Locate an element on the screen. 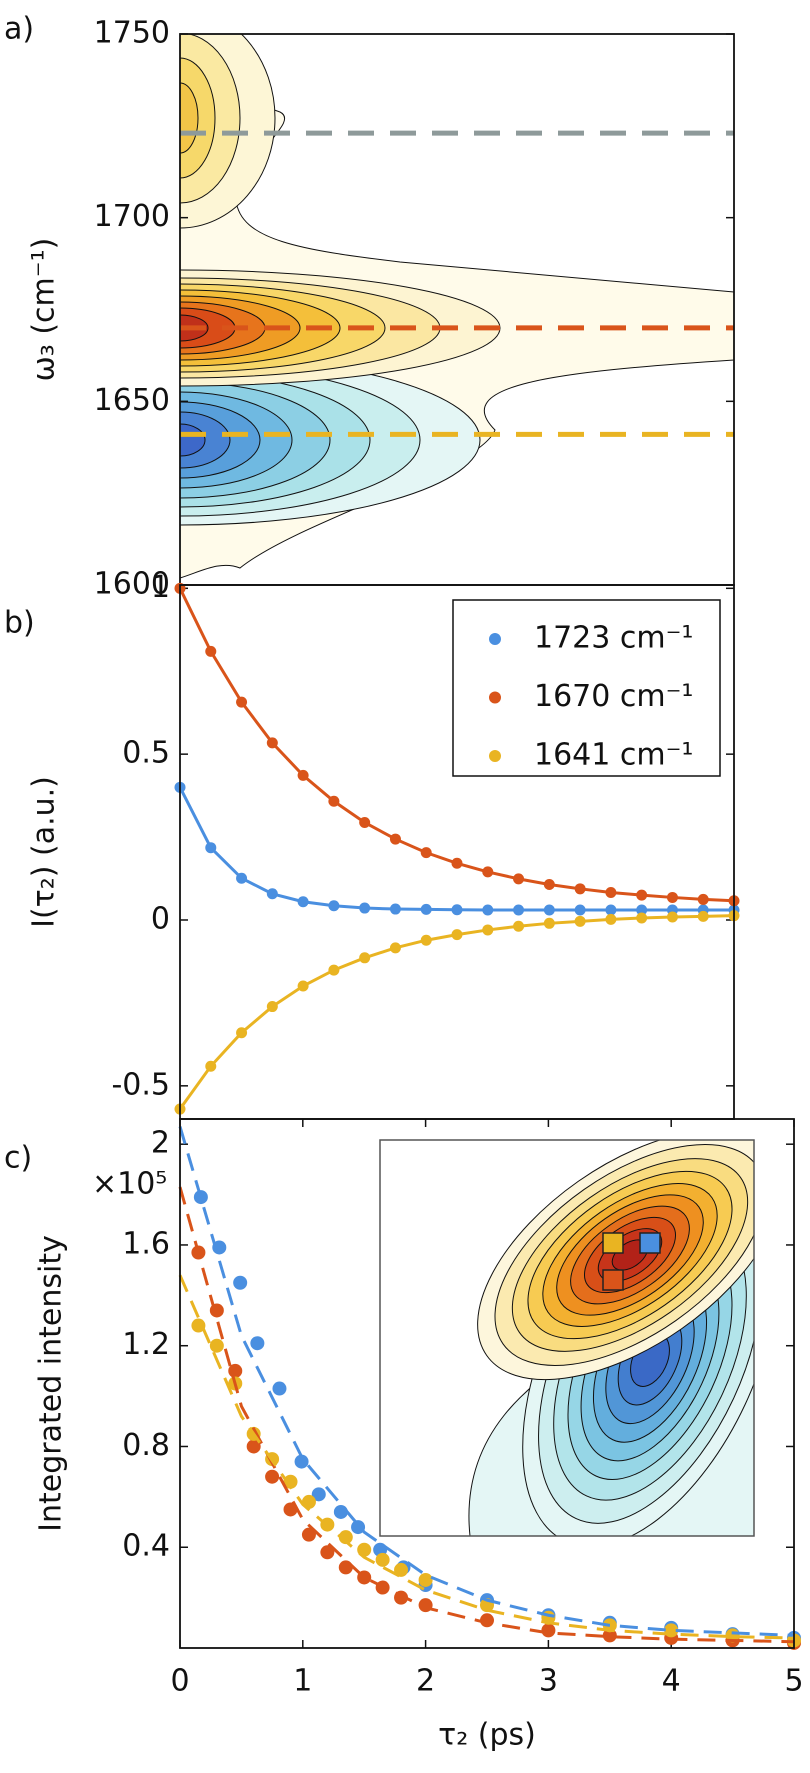 This screenshot has width=810, height=1773. panel-label: a) is located at coordinates (19, 29).